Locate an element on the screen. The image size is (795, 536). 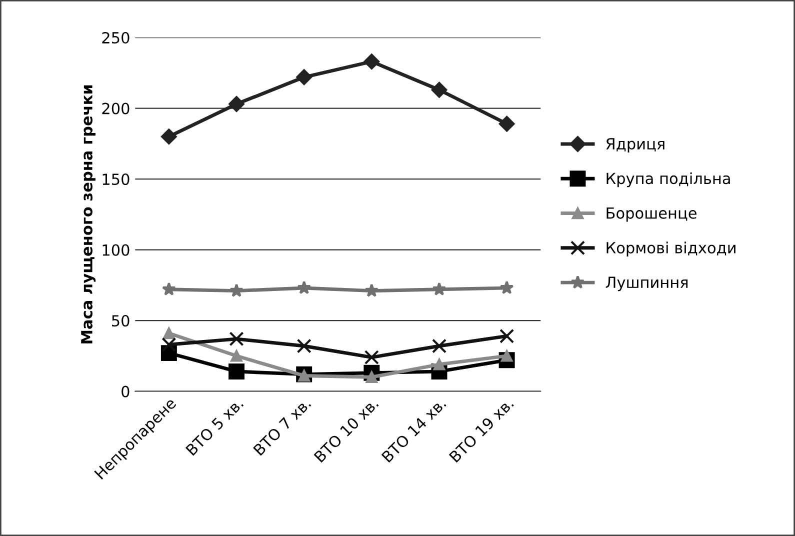
y-tick-label: 50 is located at coordinates (121, 320).